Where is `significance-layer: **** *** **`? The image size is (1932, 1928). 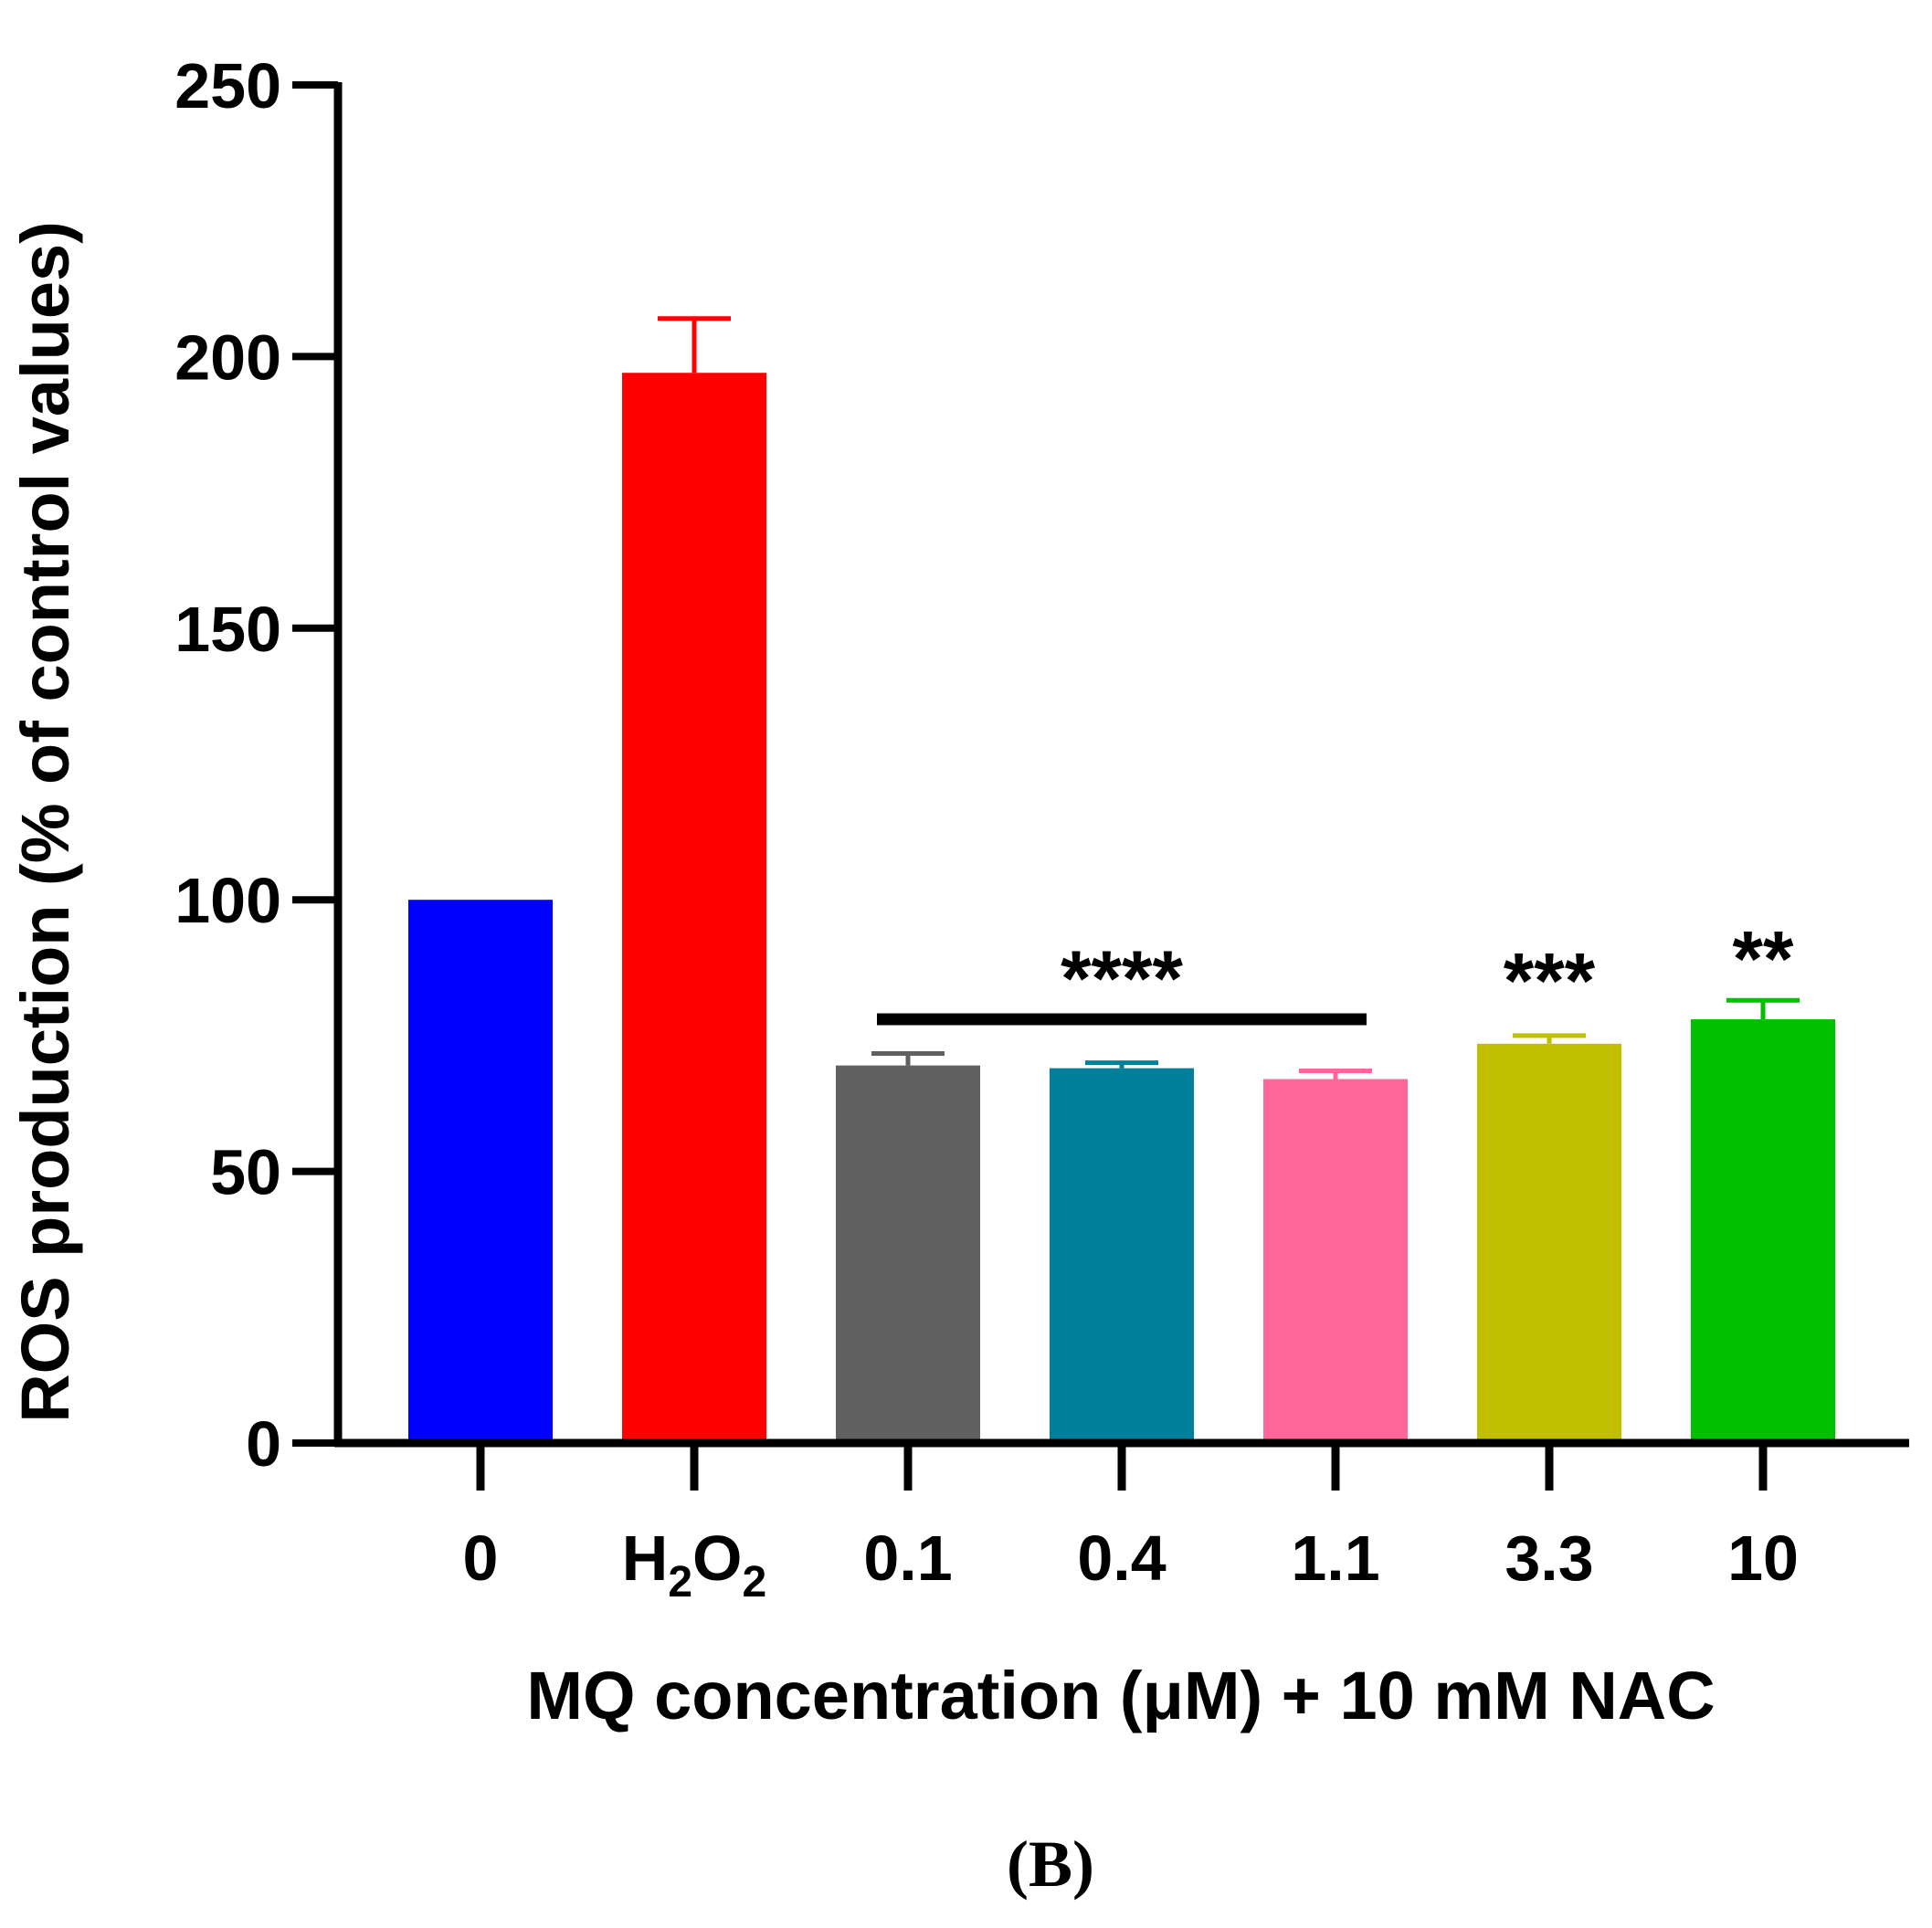 significance-layer: **** *** ** is located at coordinates (1335, 971).